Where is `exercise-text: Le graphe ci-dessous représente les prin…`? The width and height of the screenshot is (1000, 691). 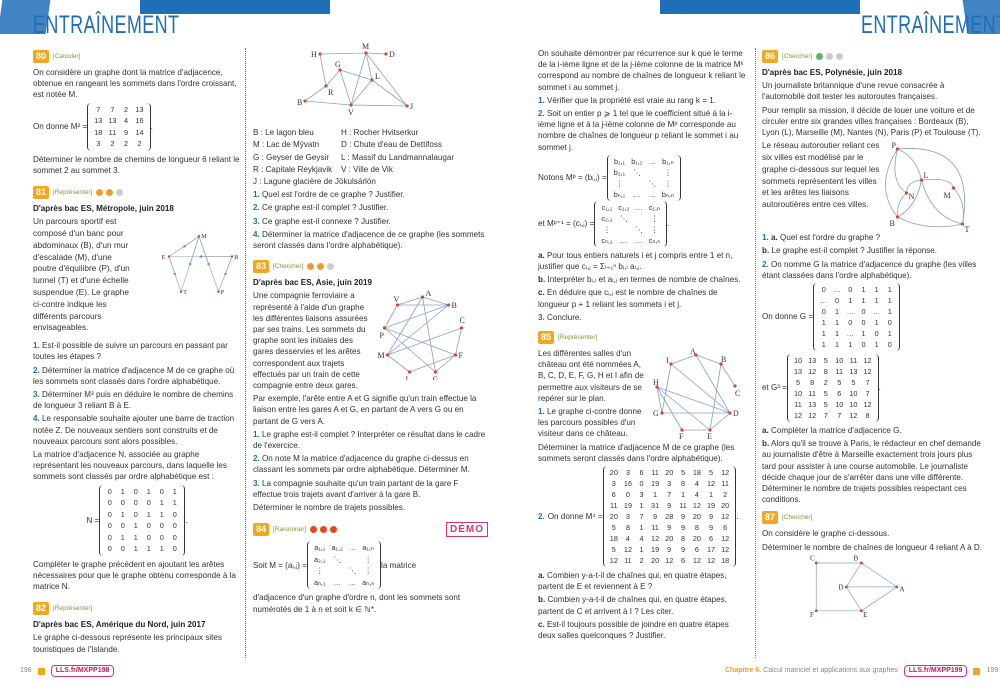 exercise-text: Le graphe ci-dessous représente les prin… is located at coordinates (127, 643).